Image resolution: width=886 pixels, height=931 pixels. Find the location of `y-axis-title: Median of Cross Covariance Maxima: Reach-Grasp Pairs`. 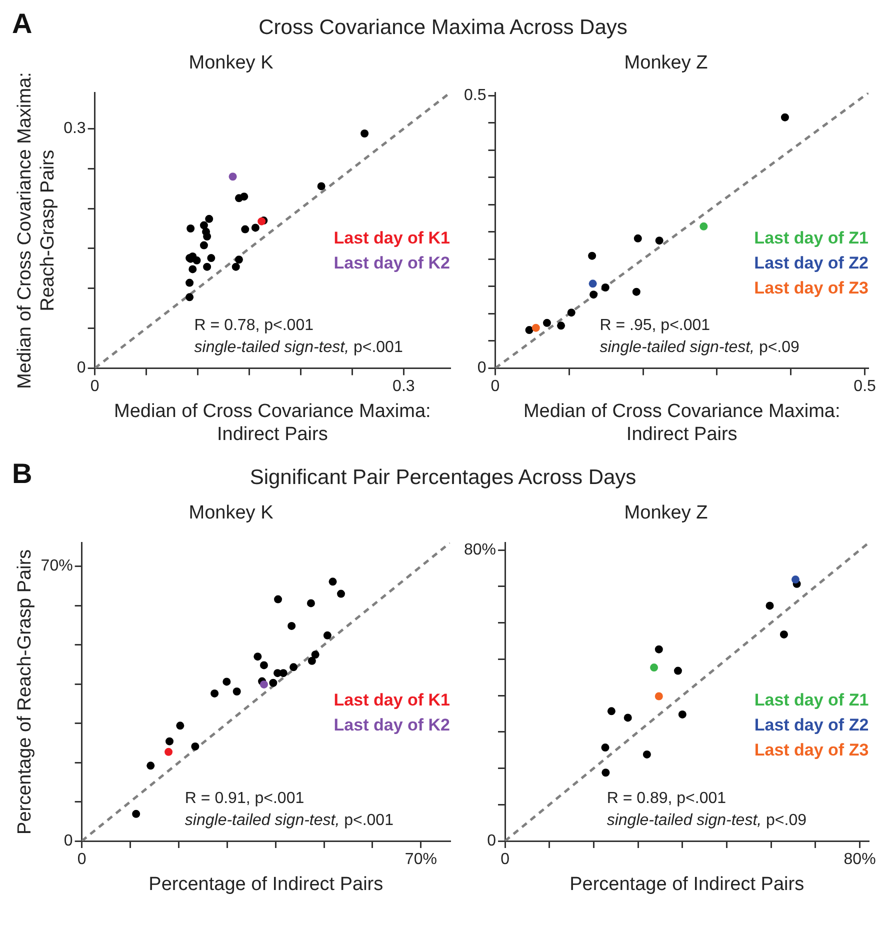

y-axis-title: Median of Cross Covariance Maxima: Reach-Grasp Pairs is located at coordinates (36, 230).